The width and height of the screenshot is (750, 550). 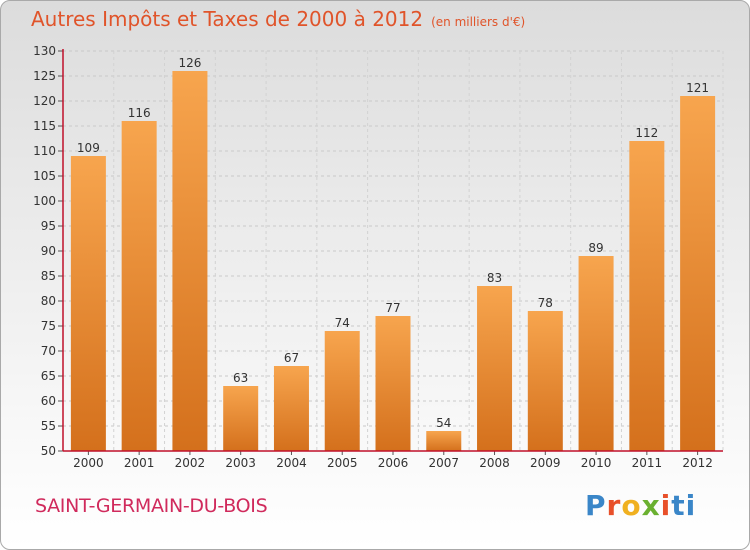 I want to click on x-tick-label: 2008, so click(x=494, y=463).